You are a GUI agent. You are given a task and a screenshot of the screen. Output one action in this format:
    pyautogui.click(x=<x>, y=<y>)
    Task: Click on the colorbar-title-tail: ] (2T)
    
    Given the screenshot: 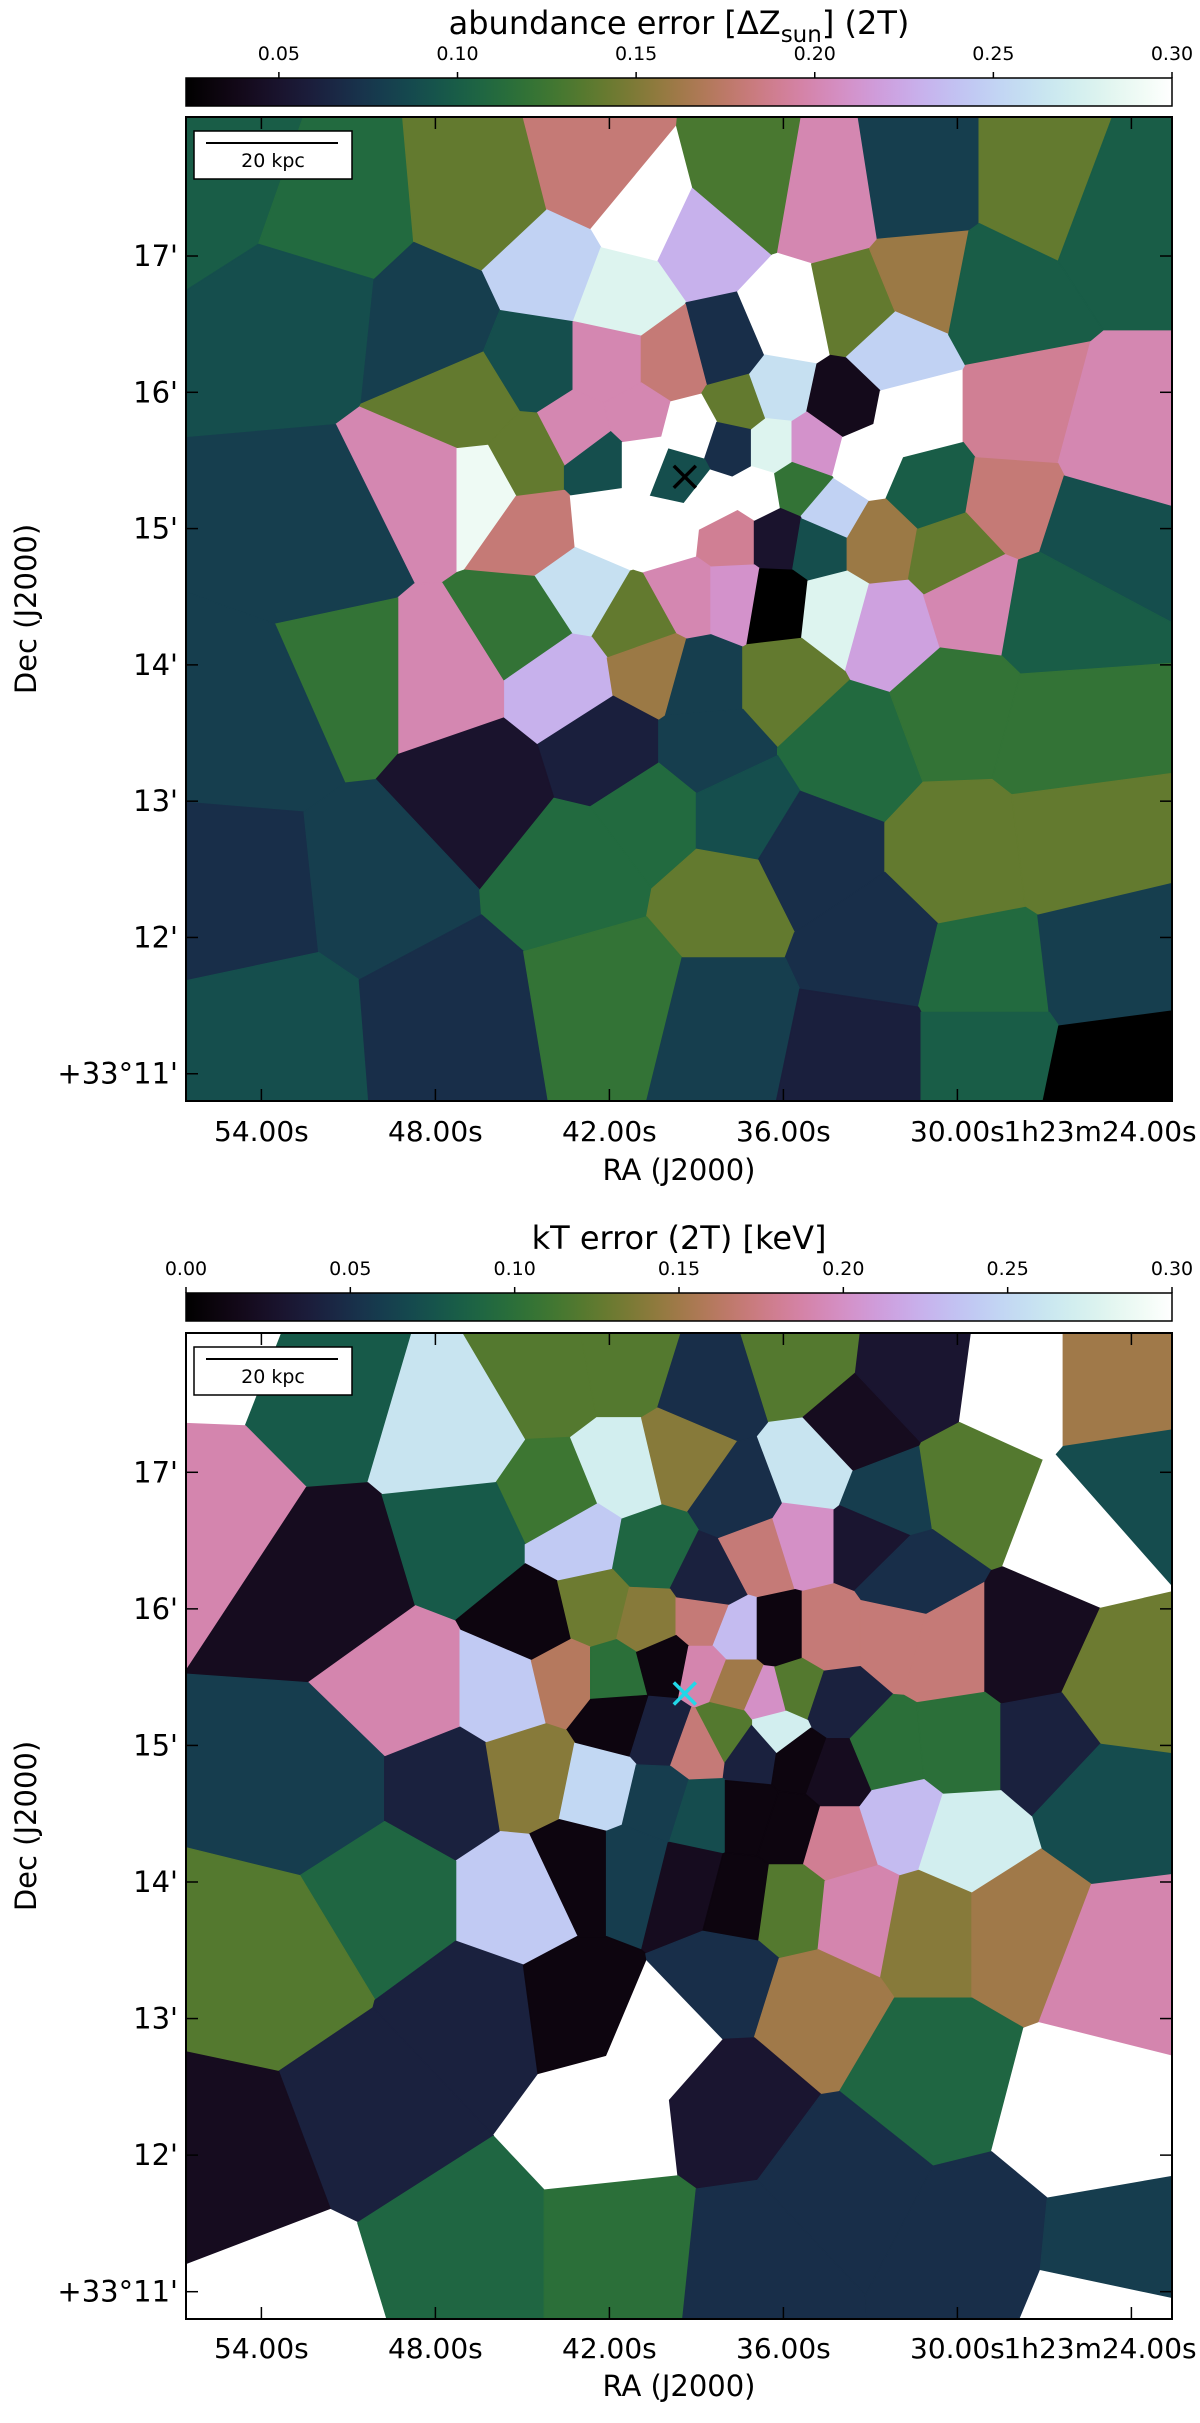 What is the action you would take?
    pyautogui.click(x=866, y=23)
    